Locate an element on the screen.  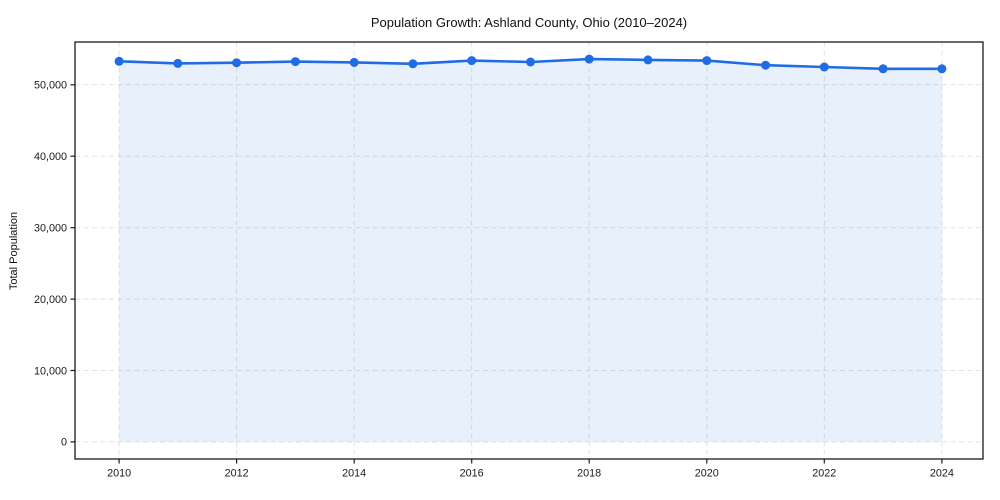
data-point-2011 is located at coordinates (178, 63).